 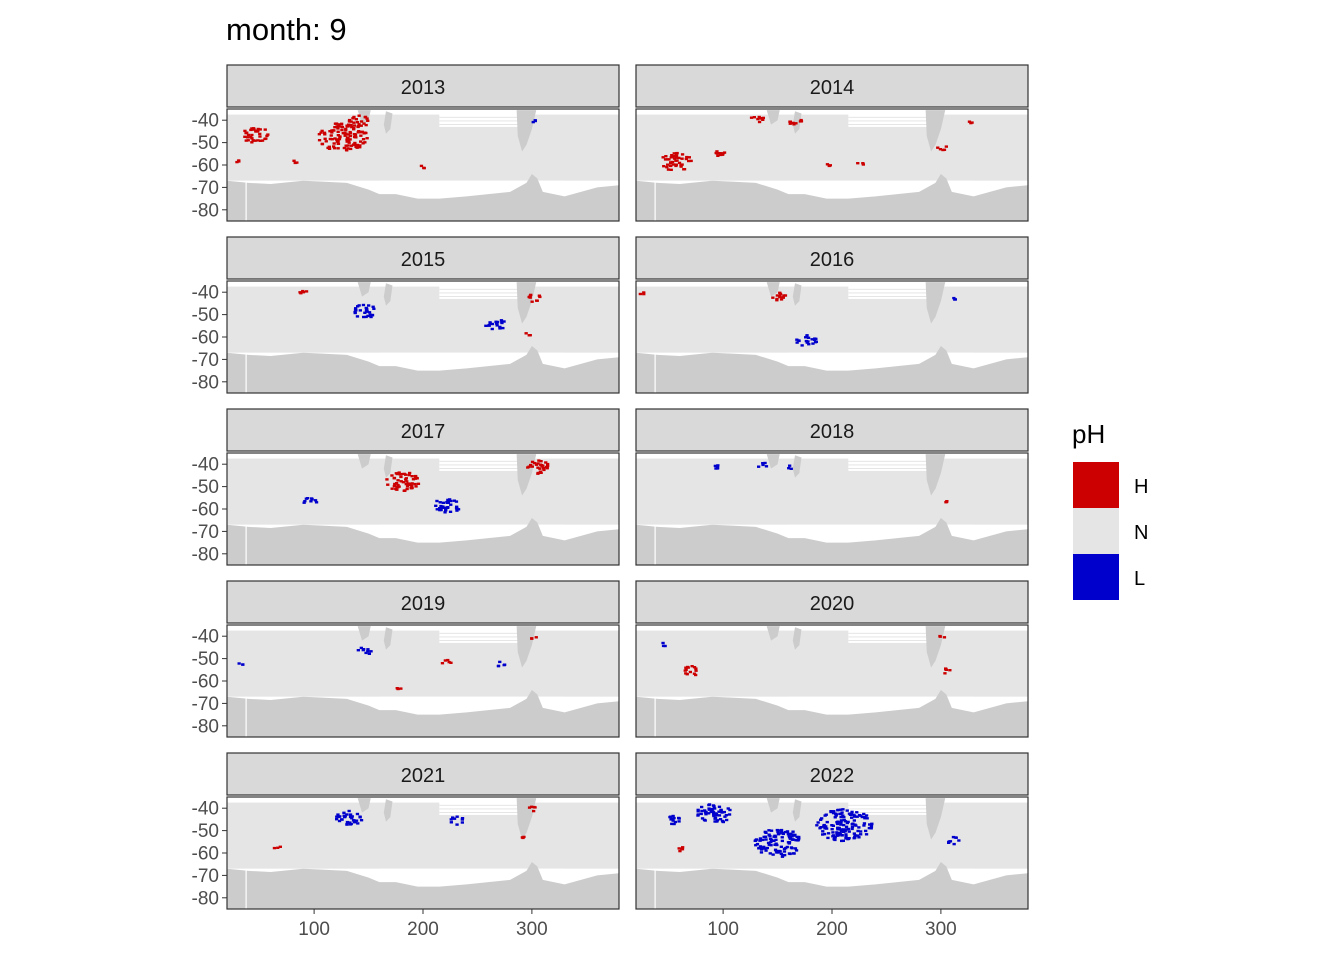 What do you see at coordinates (832, 315) in the screenshot?
I see `facet-panel-2016: 2016` at bounding box center [832, 315].